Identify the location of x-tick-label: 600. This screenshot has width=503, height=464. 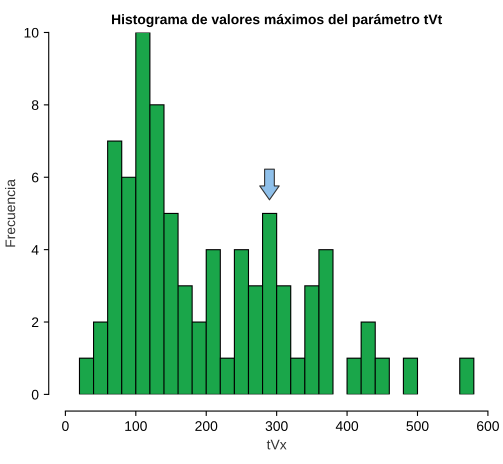
(488, 426).